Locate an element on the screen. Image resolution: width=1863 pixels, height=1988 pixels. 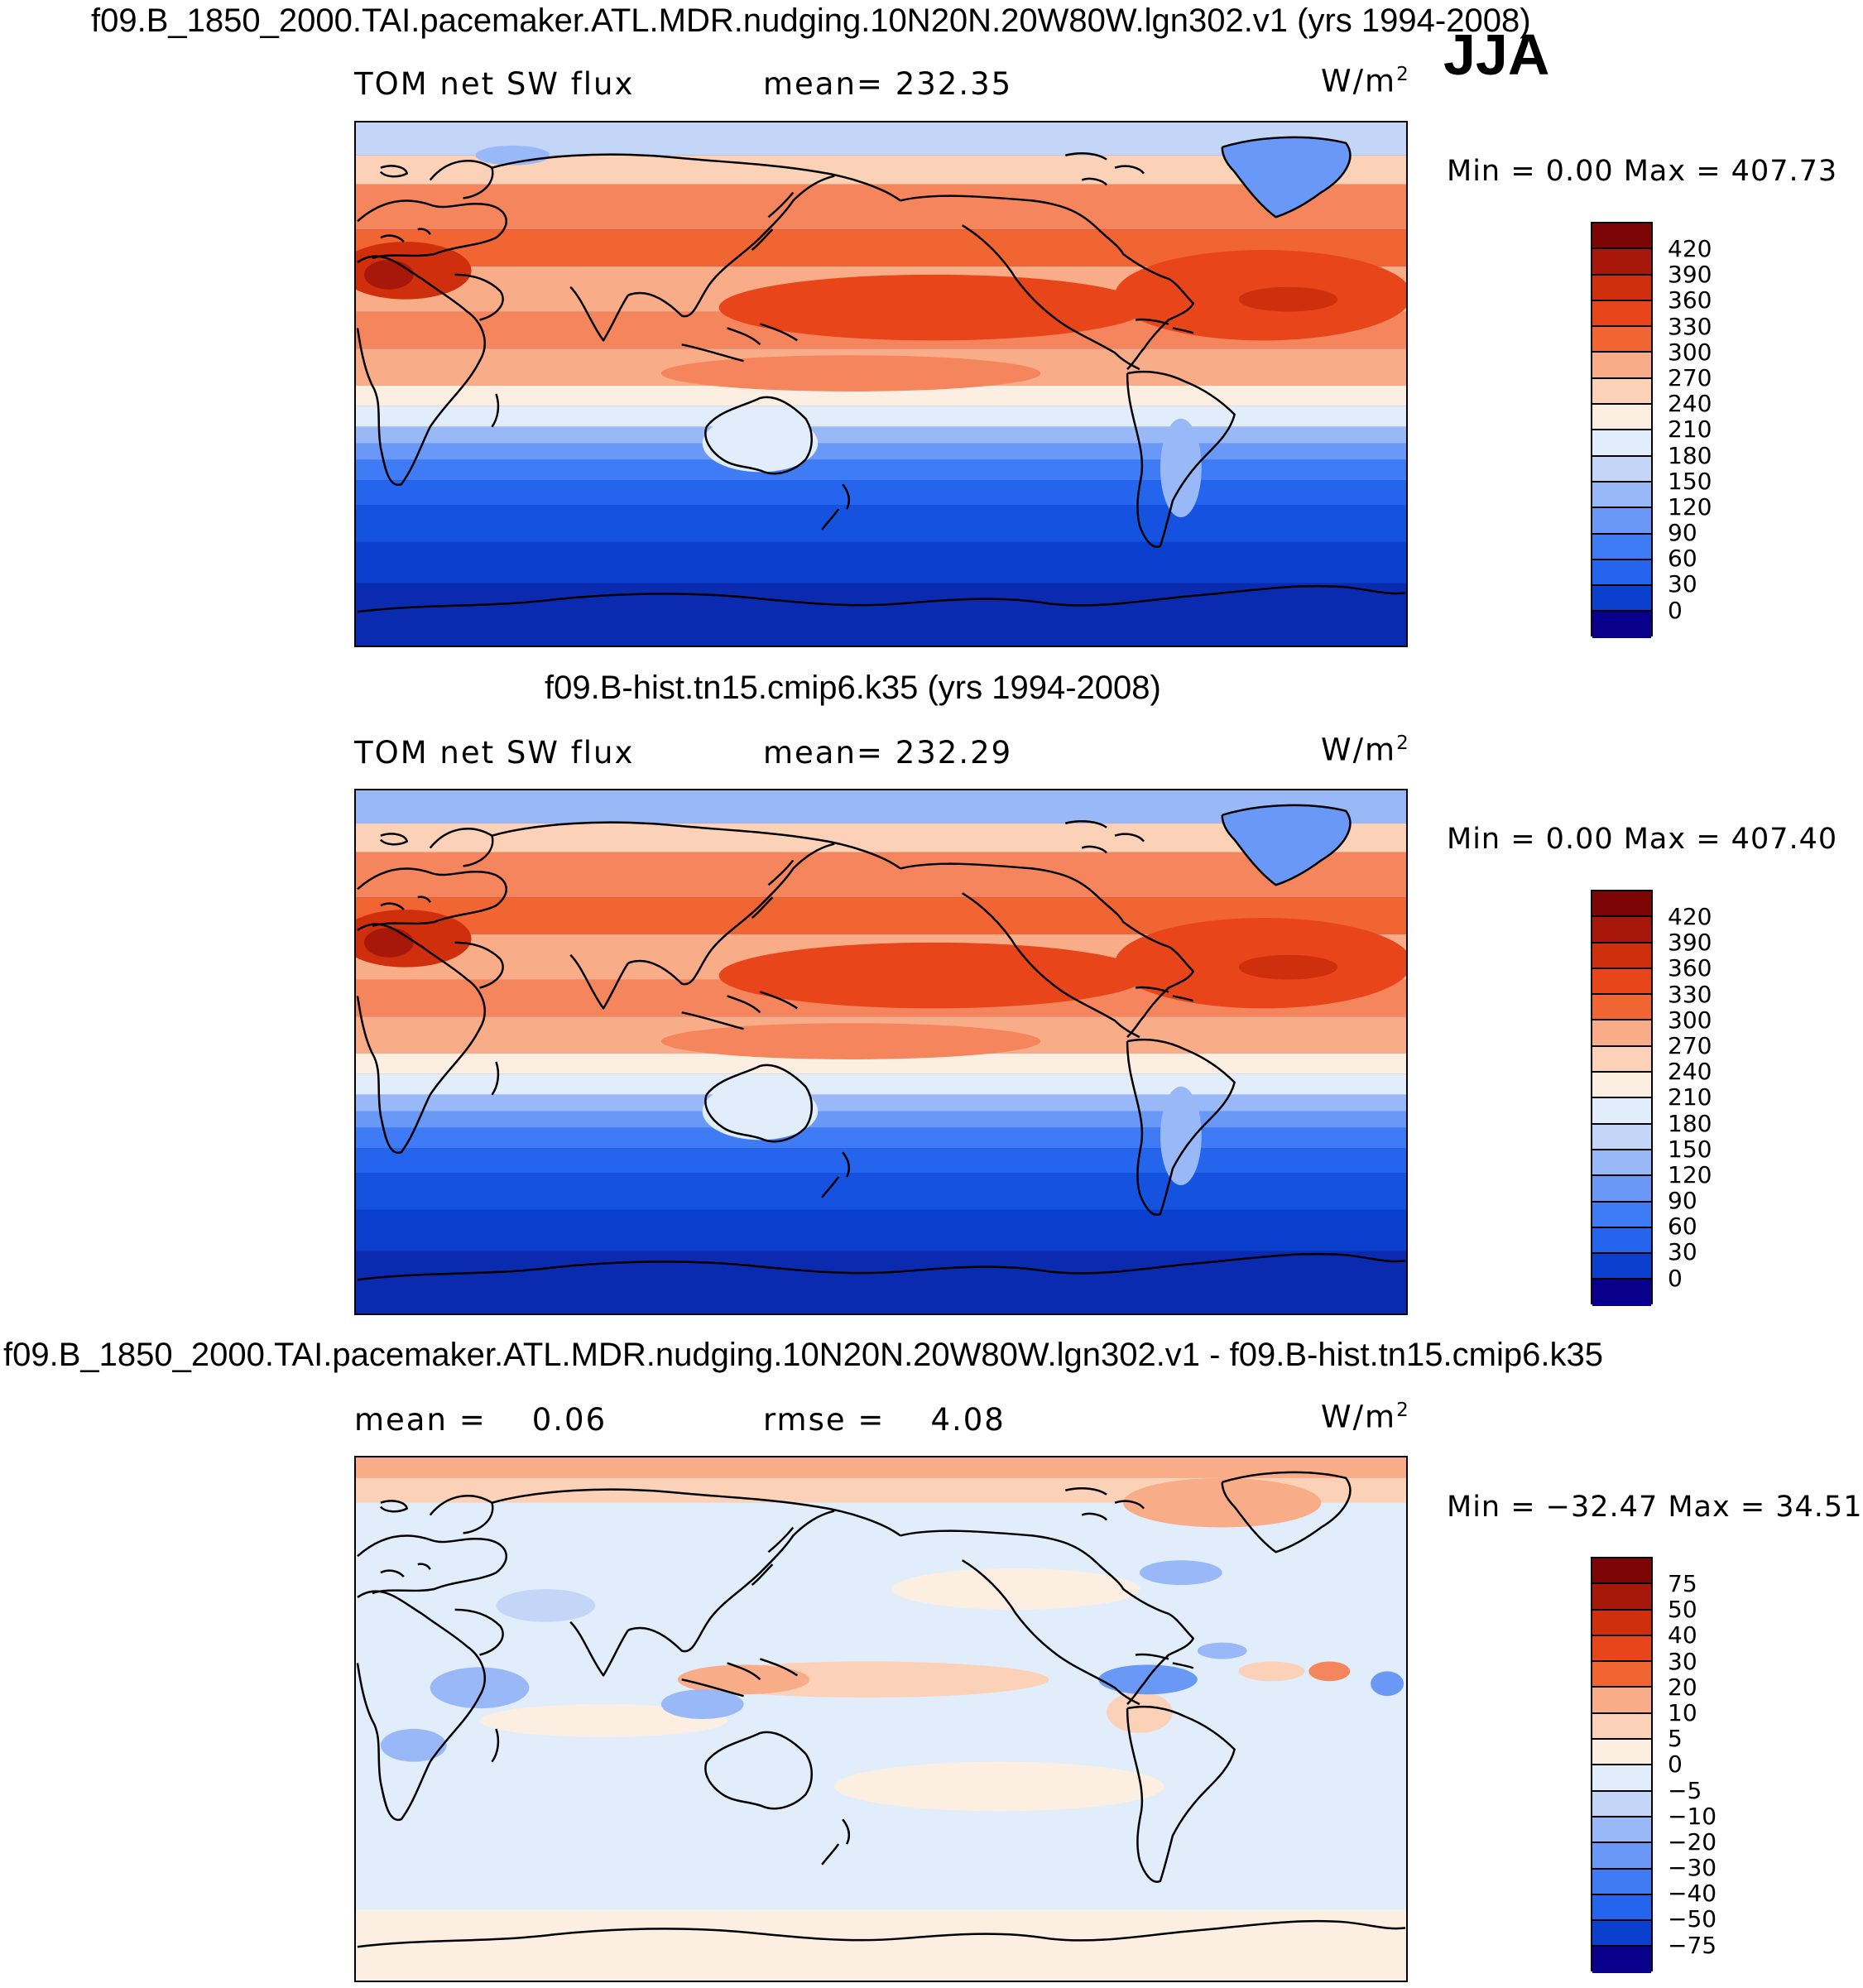
panel-3-map is located at coordinates (881, 1719).